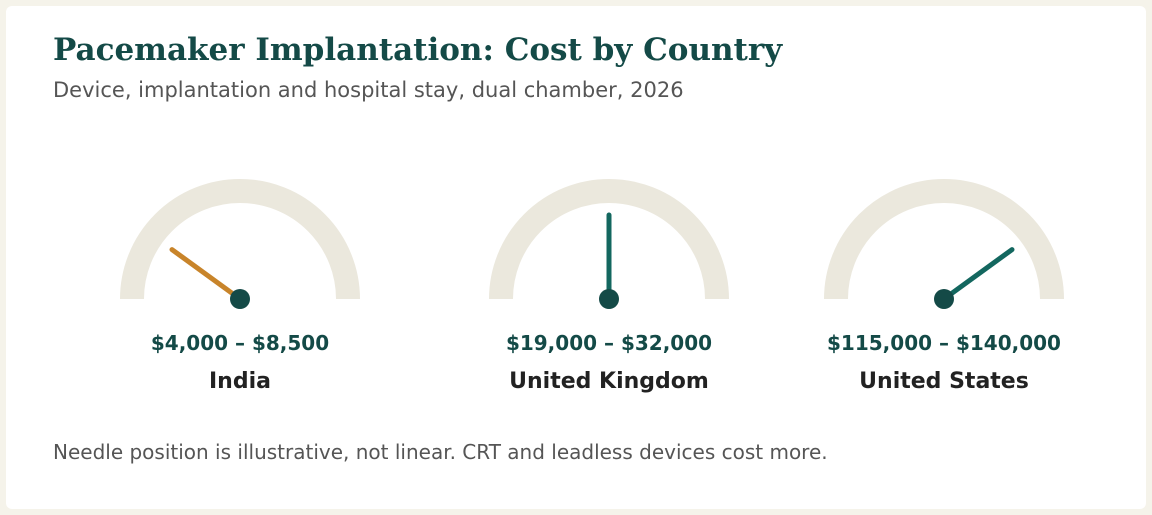  I want to click on gauge-track-india, so click(240, 239).